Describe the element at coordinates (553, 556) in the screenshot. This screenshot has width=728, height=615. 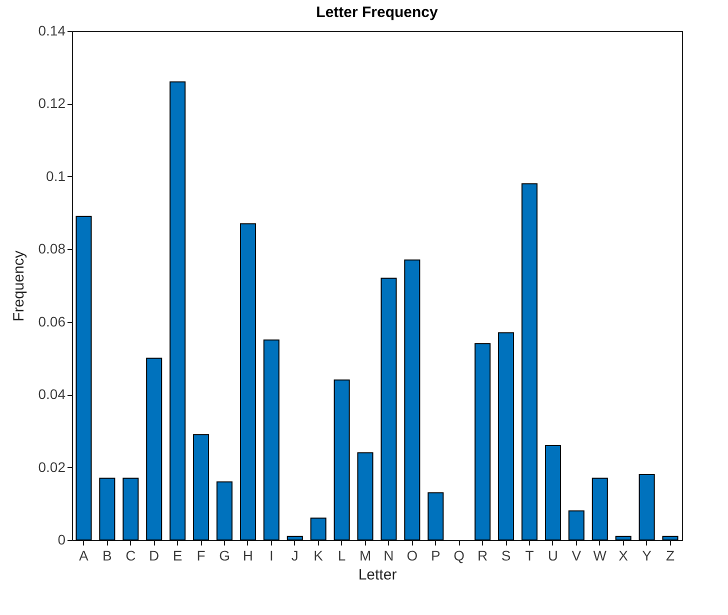
I see `x-tick-label: U` at that location.